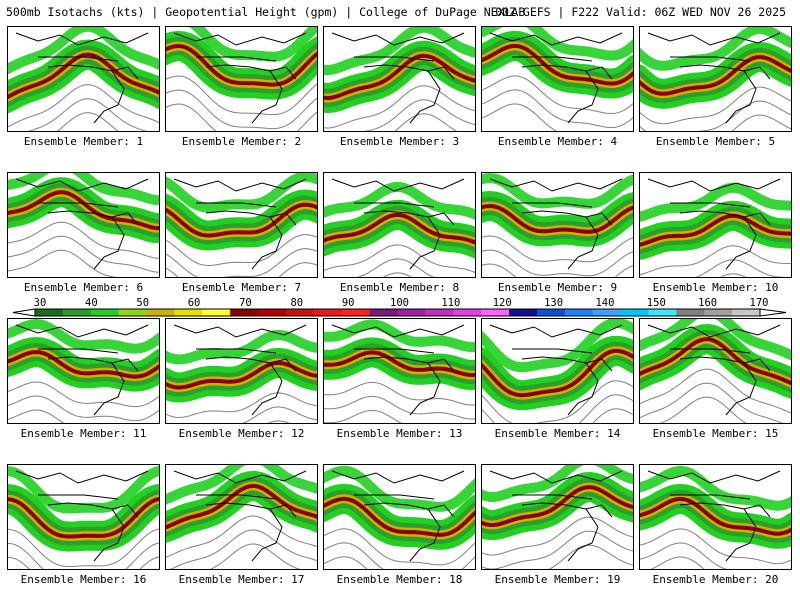 This screenshot has height=600, width=800. I want to click on ensemble-member-label: Ensemble Member: 7, so click(241, 287).